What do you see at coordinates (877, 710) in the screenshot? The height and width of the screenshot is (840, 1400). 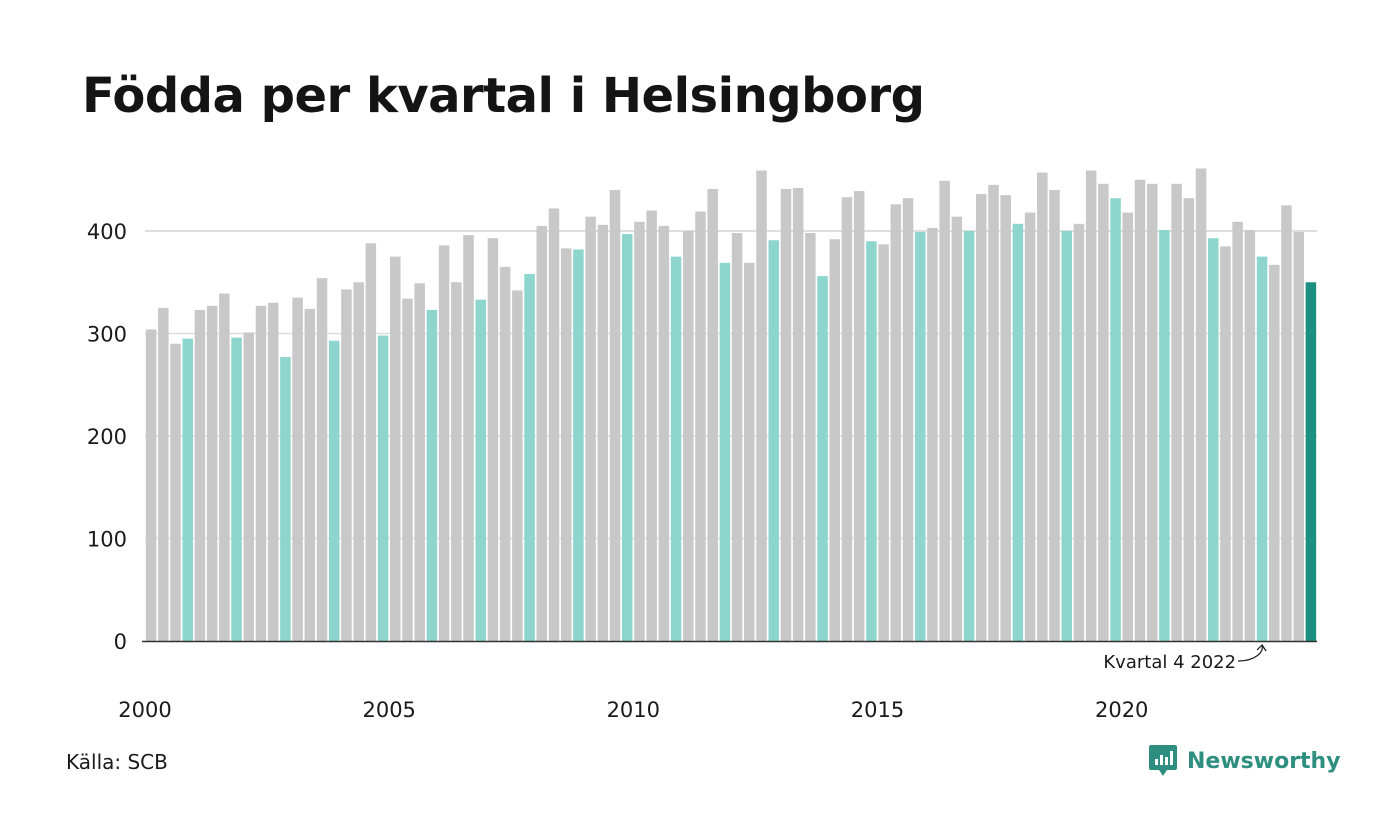 I see `x-tick-label: 2015` at bounding box center [877, 710].